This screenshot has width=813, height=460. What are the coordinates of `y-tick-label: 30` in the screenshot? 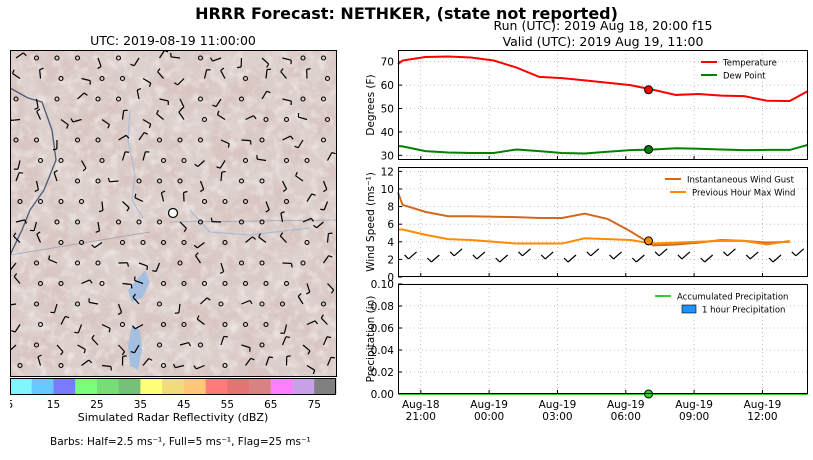 It's located at (387, 156).